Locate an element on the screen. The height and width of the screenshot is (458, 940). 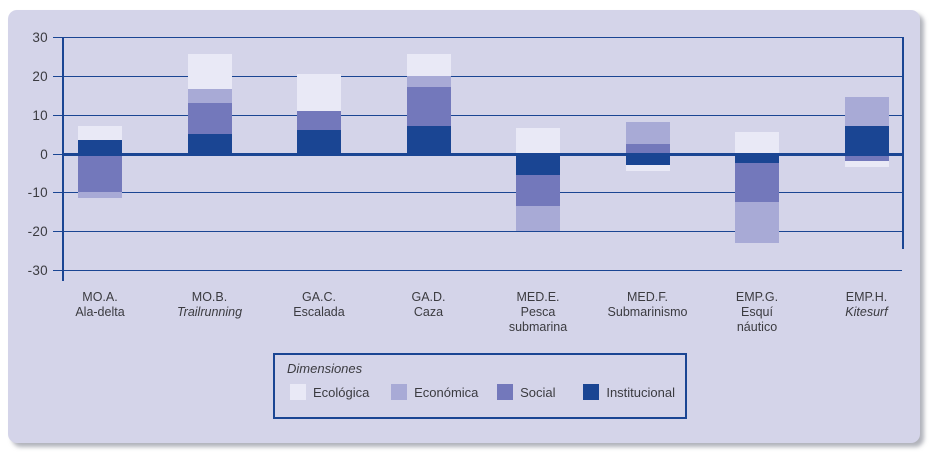
legend-swatch-ecológica is located at coordinates (298, 392).